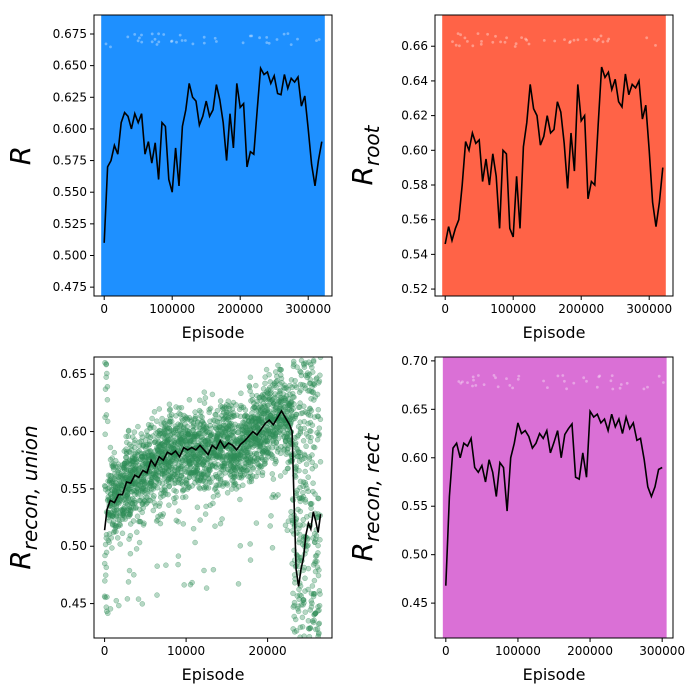  Describe the element at coordinates (414, 220) in the screenshot. I see `y-tick-label: 0.56` at that location.